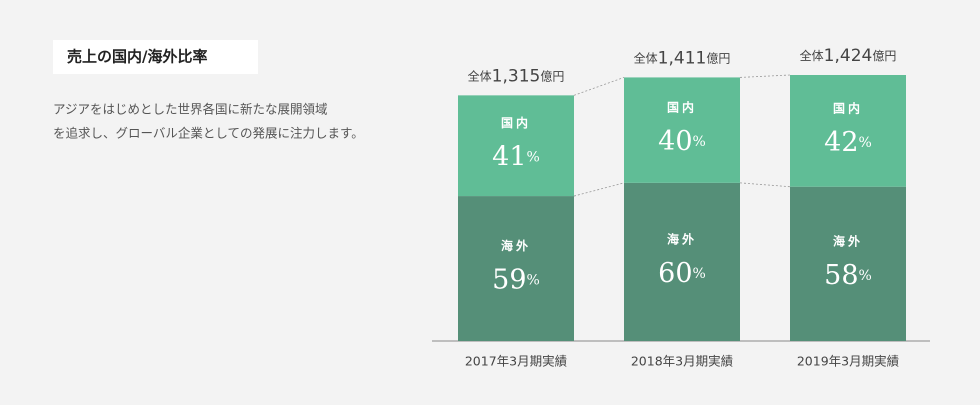 The width and height of the screenshot is (980, 405). I want to click on description: アジアをはじめとした世界各国に新たな展開領域, so click(190, 109).